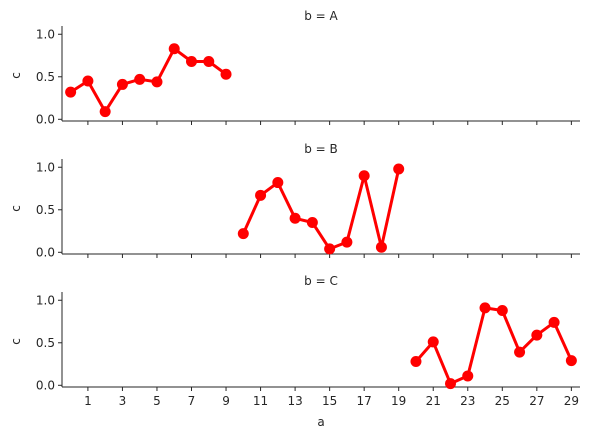 This screenshot has width=590, height=440. Describe the element at coordinates (260, 401) in the screenshot. I see `x-tick-label: 11` at that location.